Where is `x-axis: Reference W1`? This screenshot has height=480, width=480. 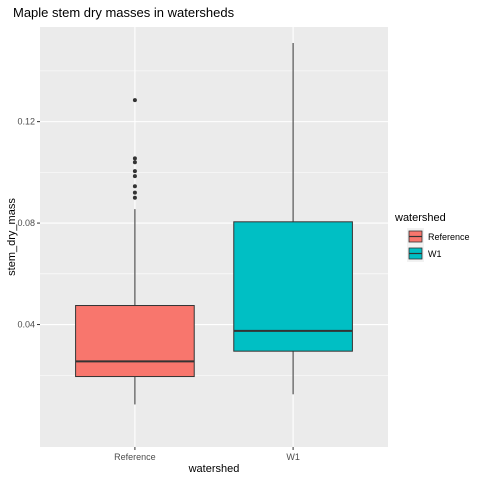
x-axis: Reference W1 is located at coordinates (207, 454).